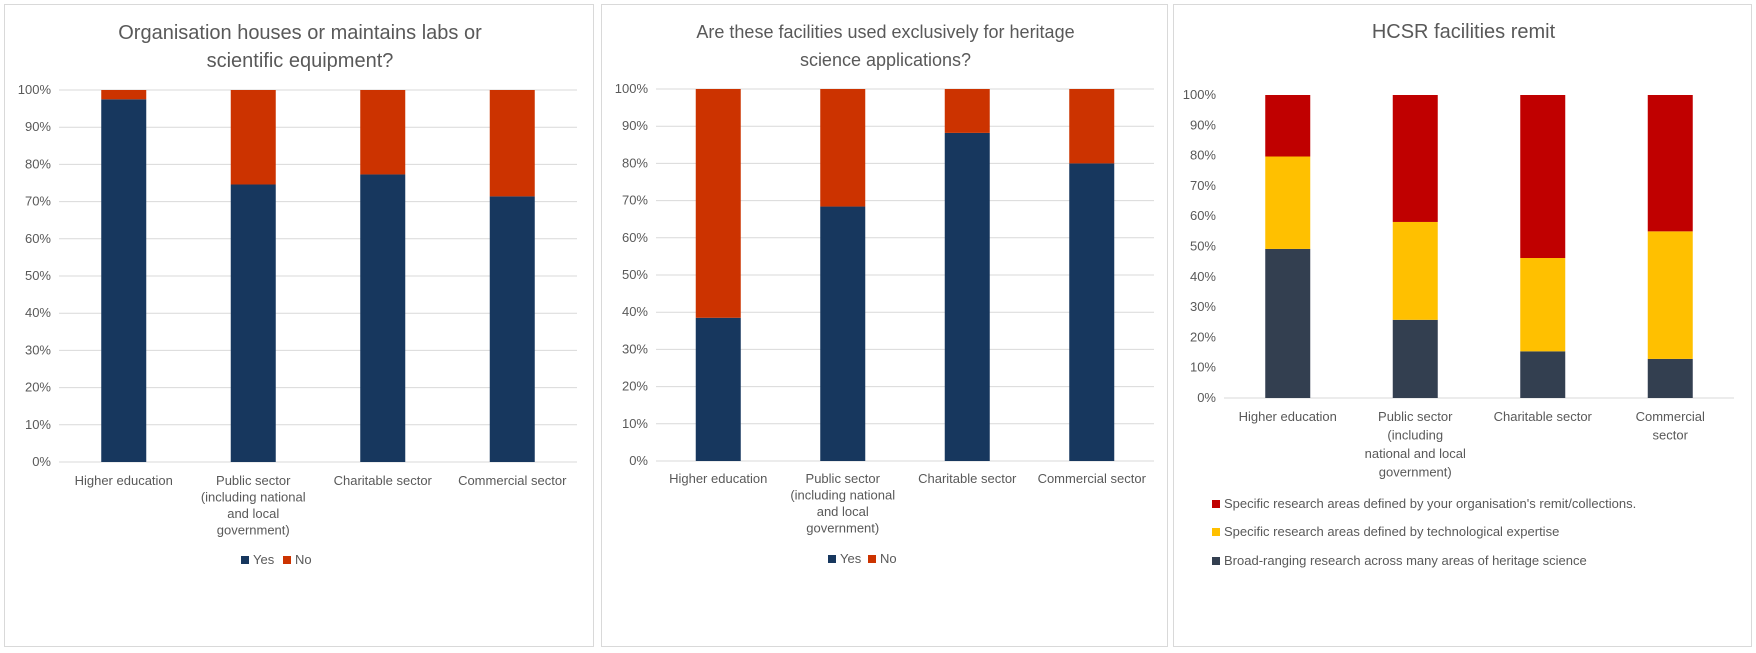  What do you see at coordinates (1415, 453) in the screenshot?
I see `x-category-label: national and local` at bounding box center [1415, 453].